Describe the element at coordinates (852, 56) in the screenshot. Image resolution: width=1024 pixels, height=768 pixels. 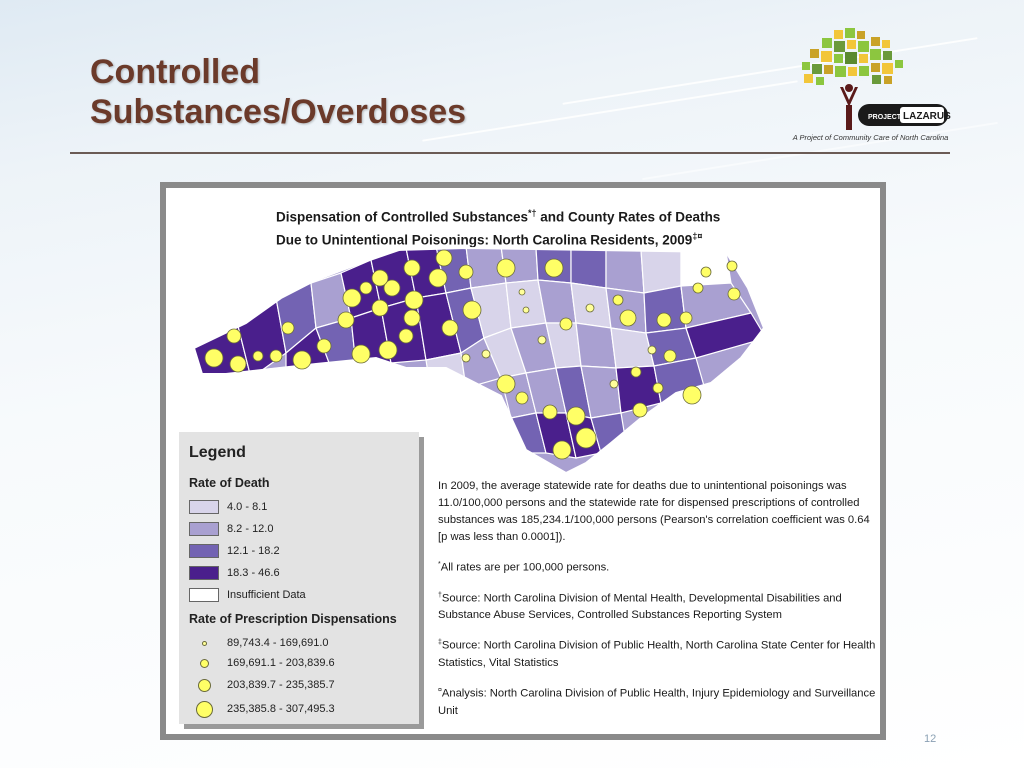
I see `tree-canopy-icon` at that location.